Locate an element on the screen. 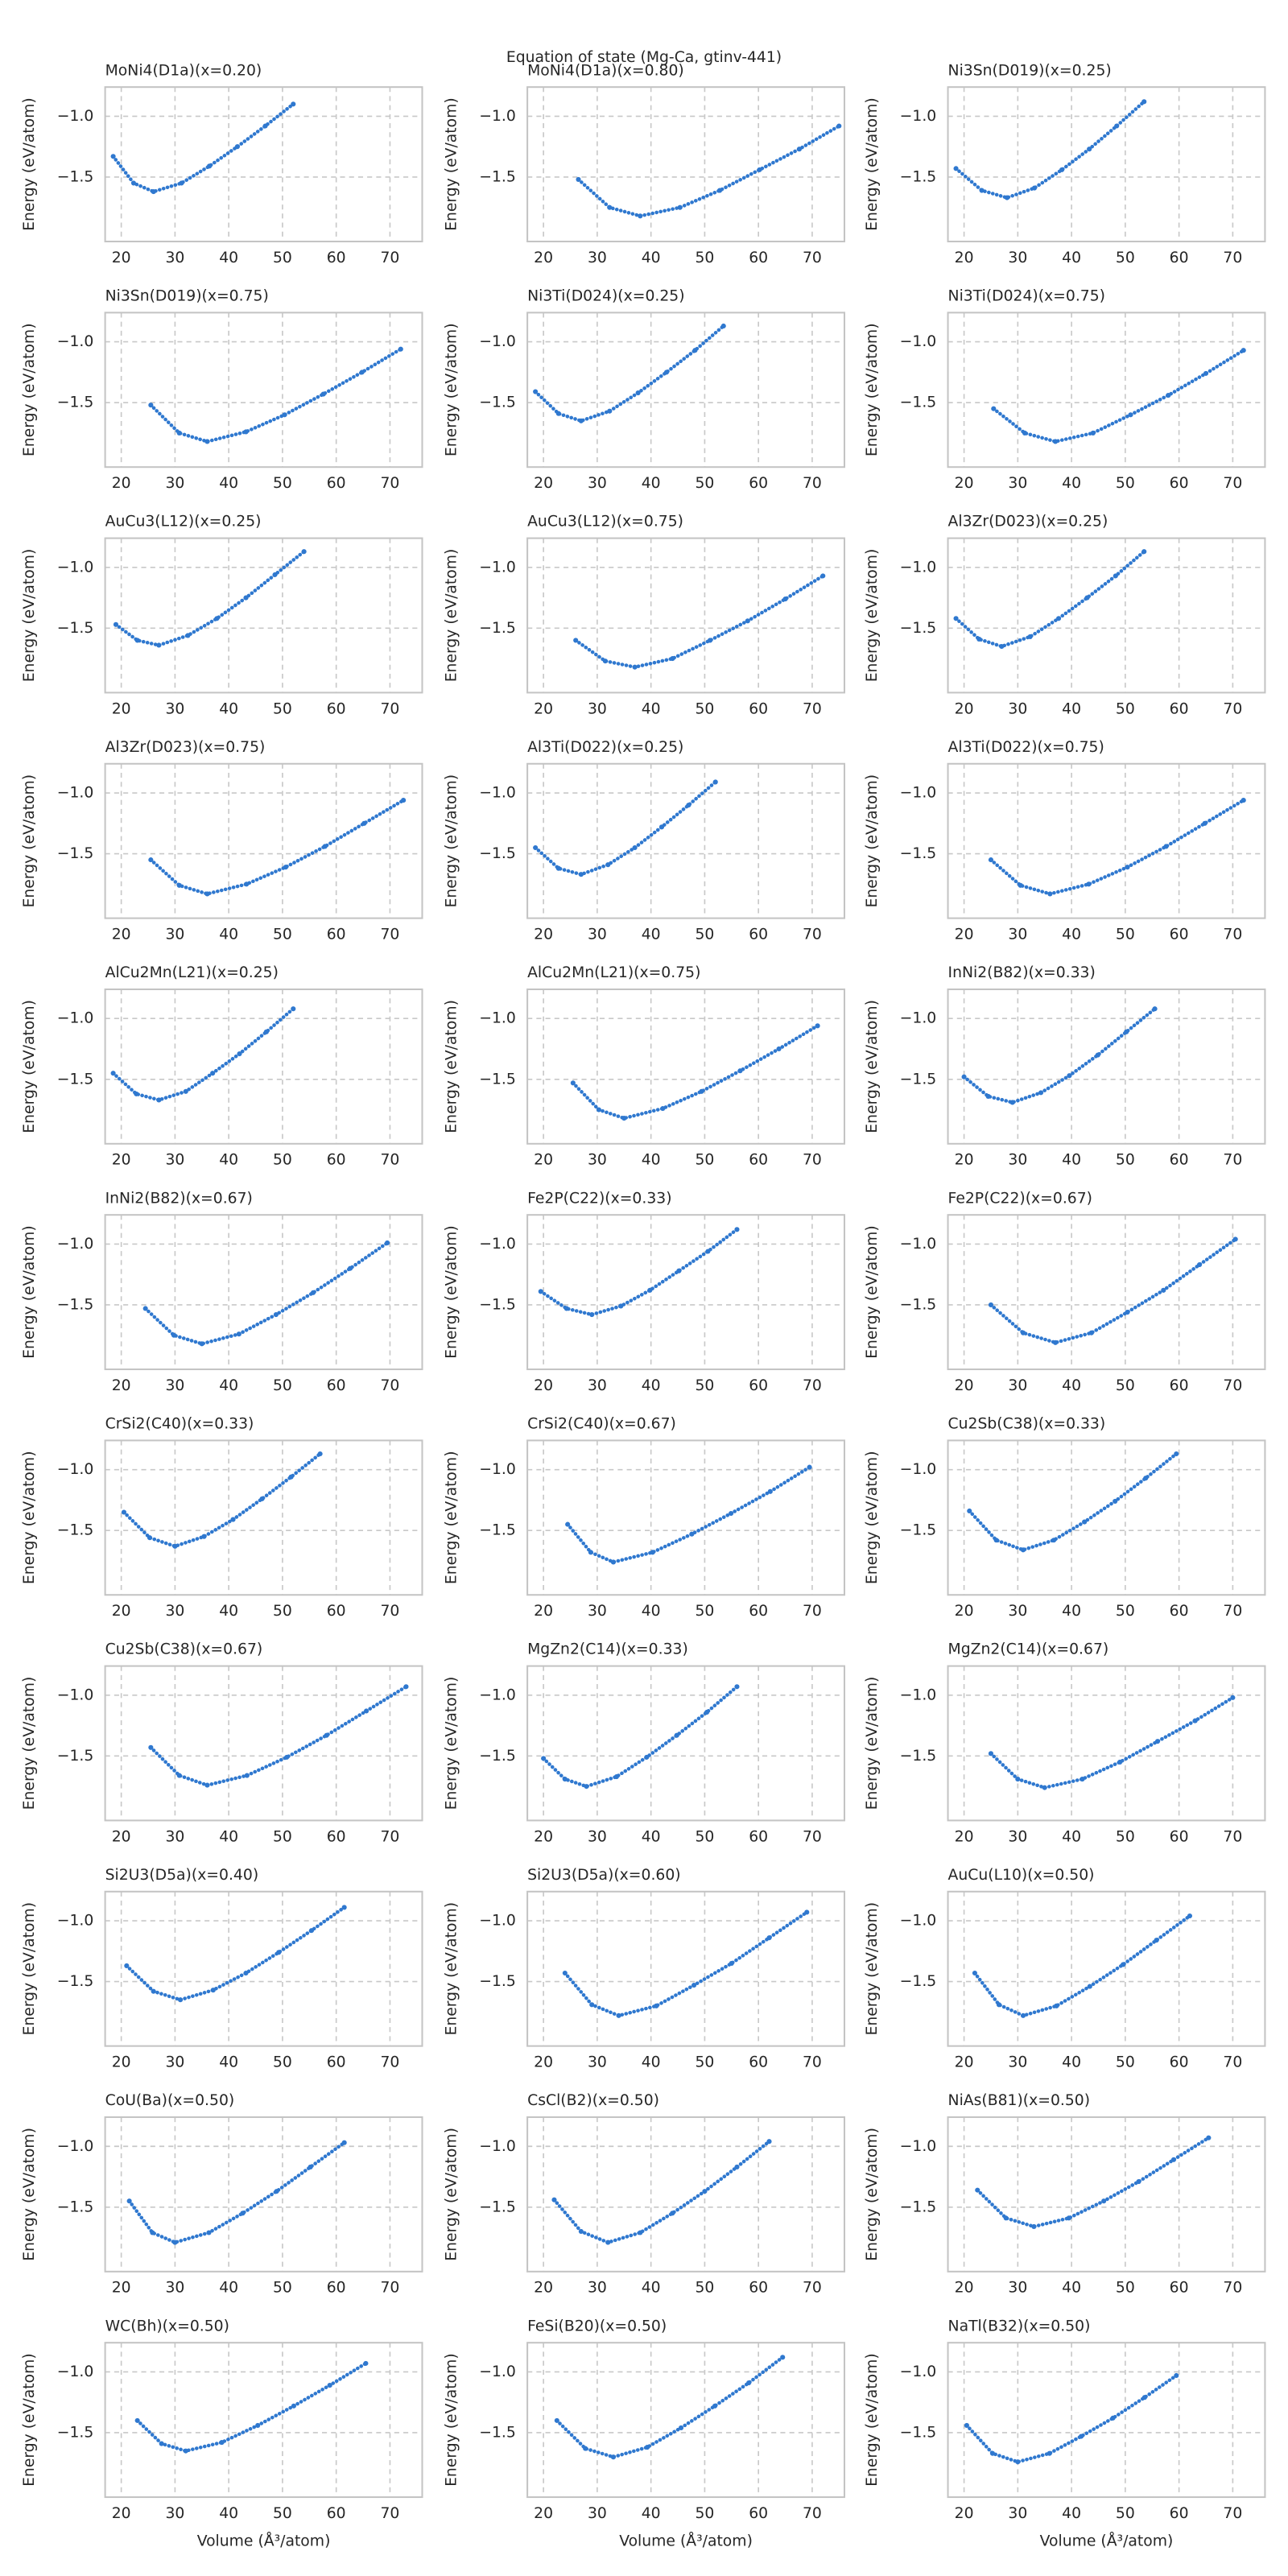 This screenshot has width=1288, height=2576. x-tick-label: 20 is located at coordinates (965, 1611).